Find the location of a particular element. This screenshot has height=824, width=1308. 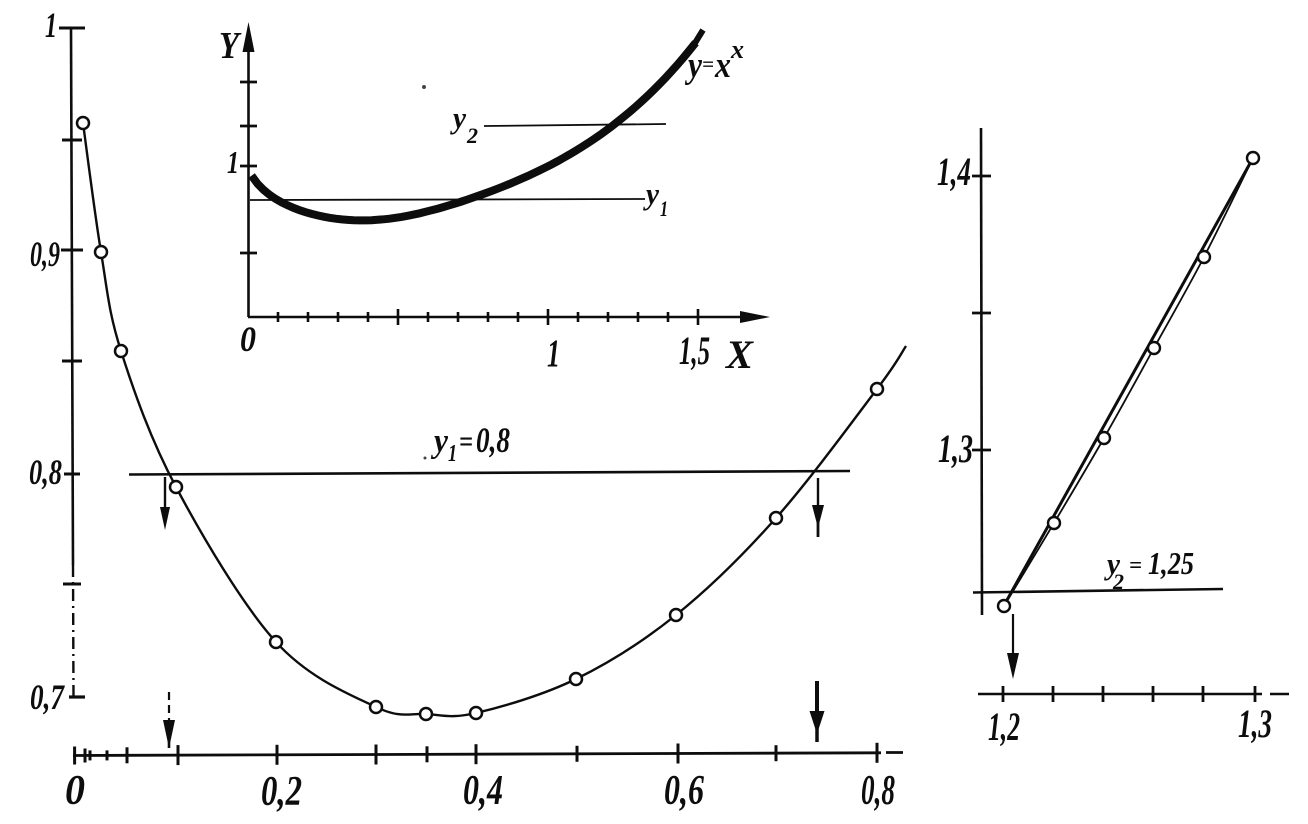

svg-text: 1,25 is located at coordinates (1171, 563).